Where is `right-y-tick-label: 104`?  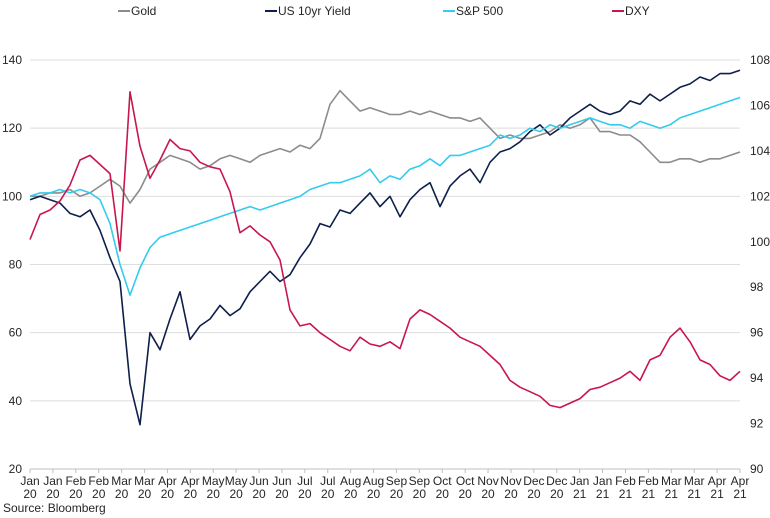 right-y-tick-label: 104 is located at coordinates (760, 151).